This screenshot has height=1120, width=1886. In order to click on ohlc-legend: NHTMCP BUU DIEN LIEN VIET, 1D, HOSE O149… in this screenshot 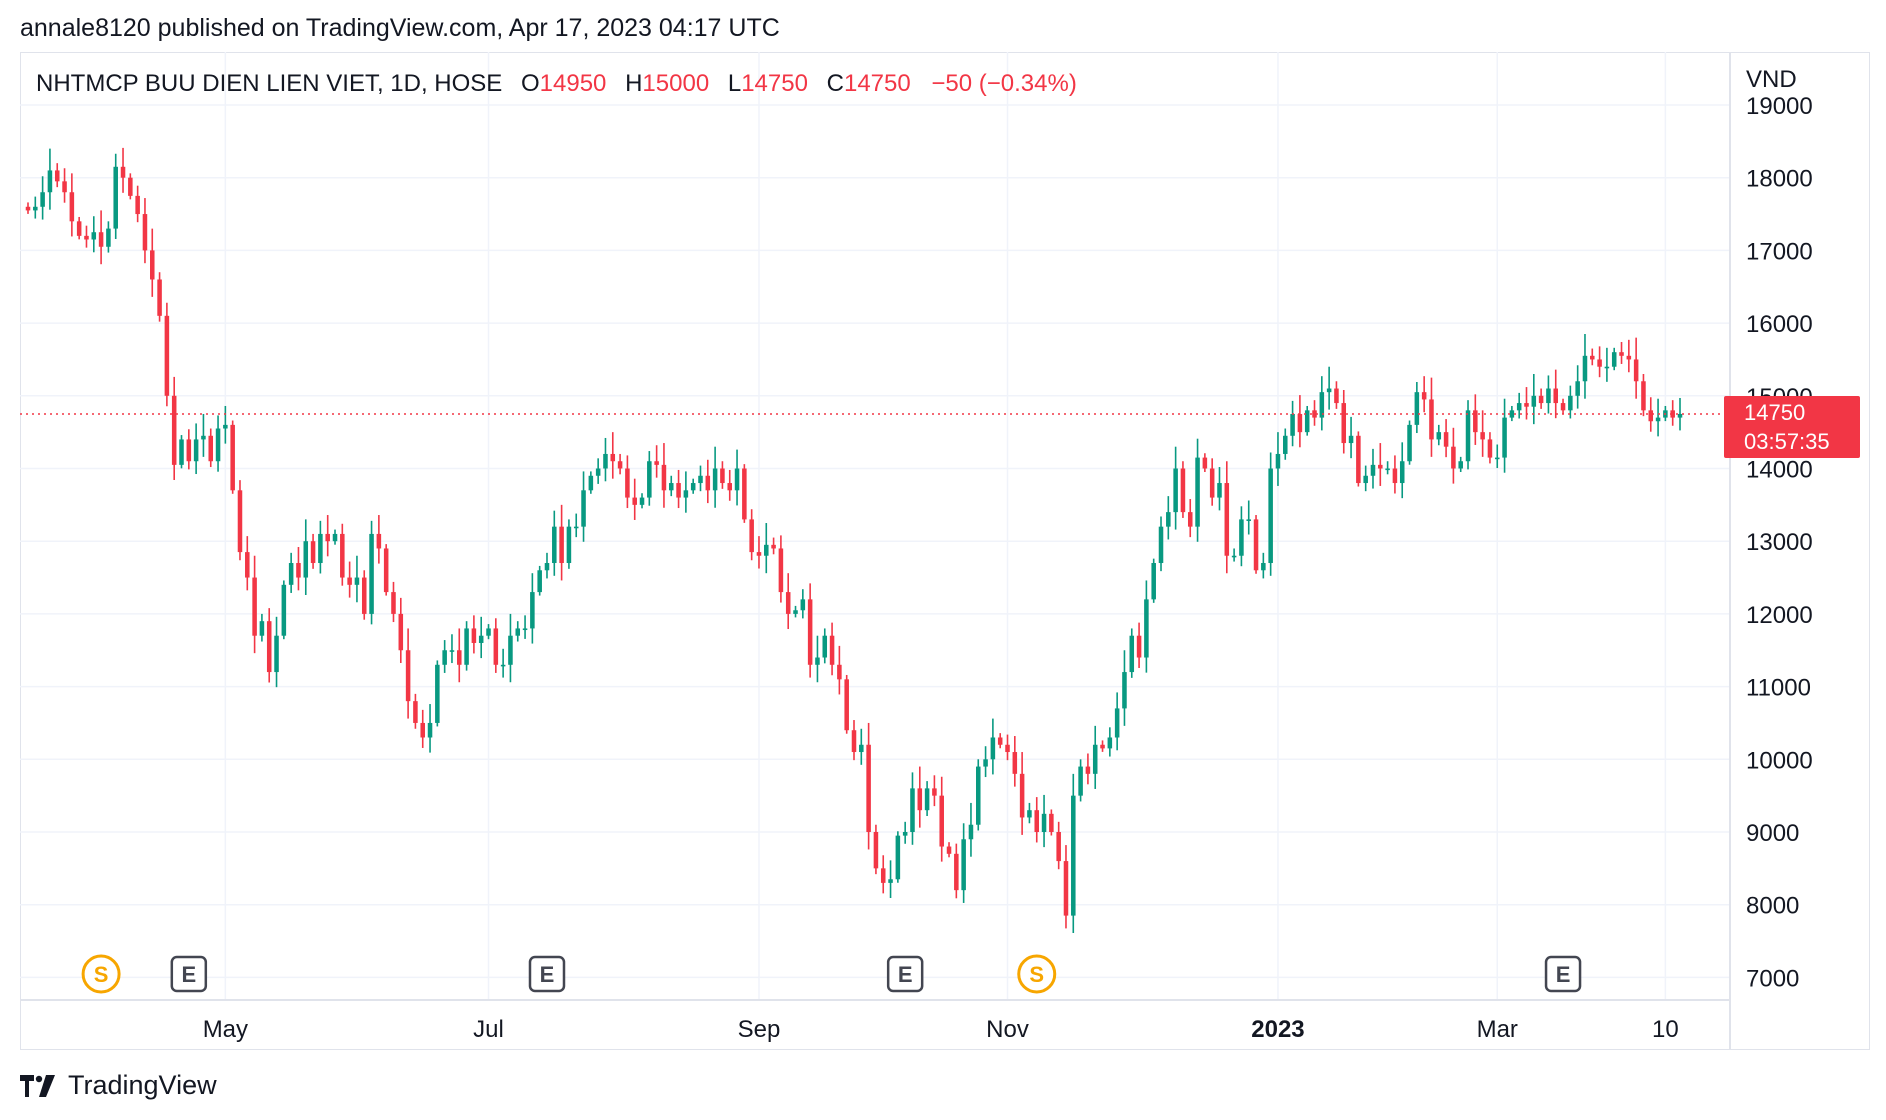, I will do `click(558, 84)`.